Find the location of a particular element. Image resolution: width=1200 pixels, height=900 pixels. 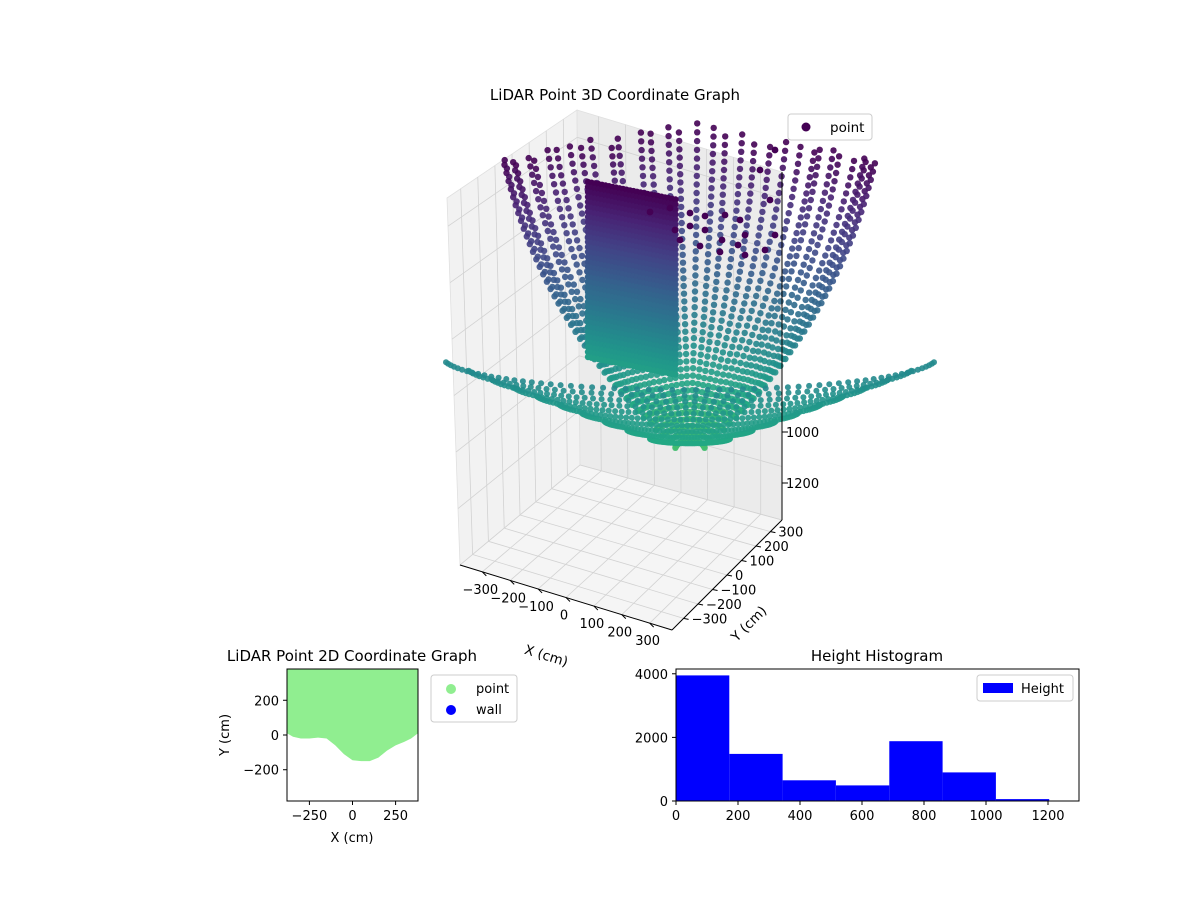

z-tick-label-3d: 1200 is located at coordinates (802, 484).